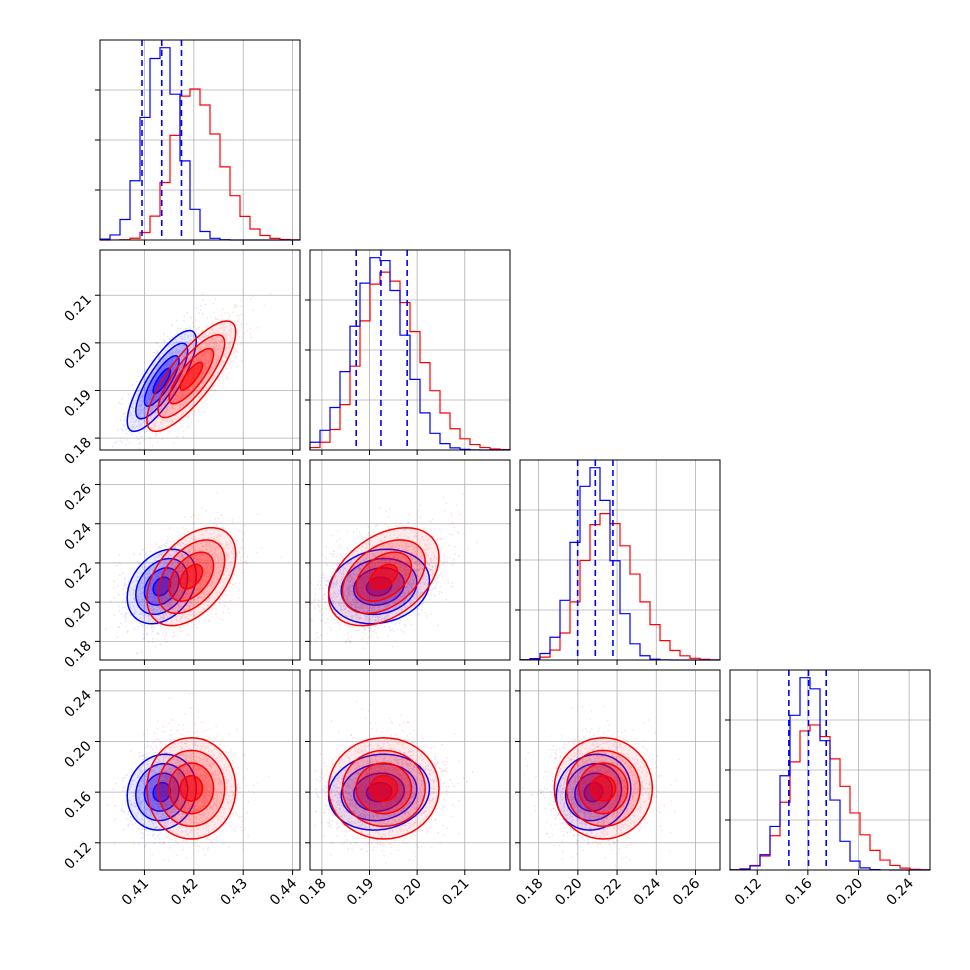 This screenshot has height=970, width=970. What do you see at coordinates (77, 403) in the screenshot?
I see `y-tick-label: 0.19` at bounding box center [77, 403].